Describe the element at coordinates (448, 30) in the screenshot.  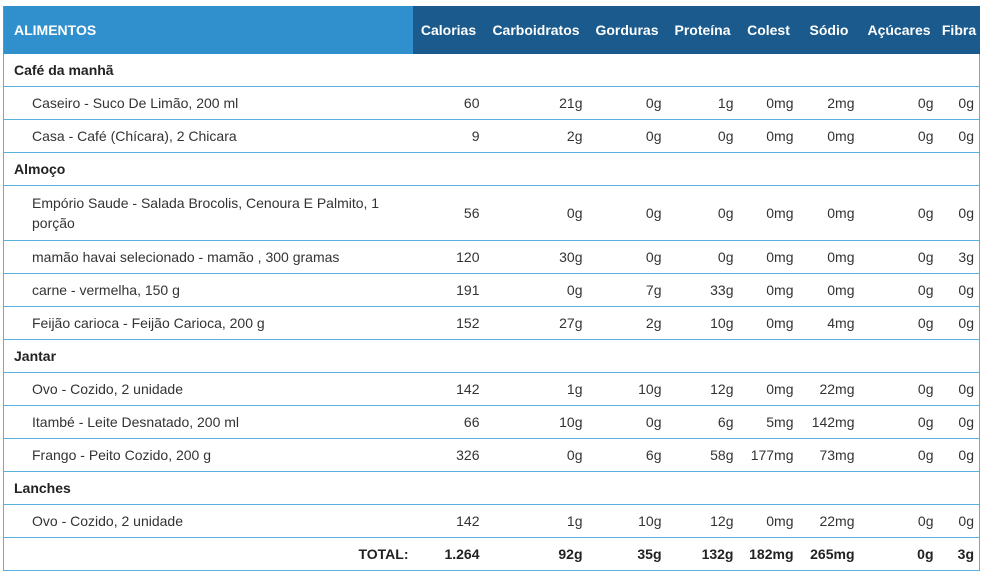
I see `header-calories: Calorias` at that location.